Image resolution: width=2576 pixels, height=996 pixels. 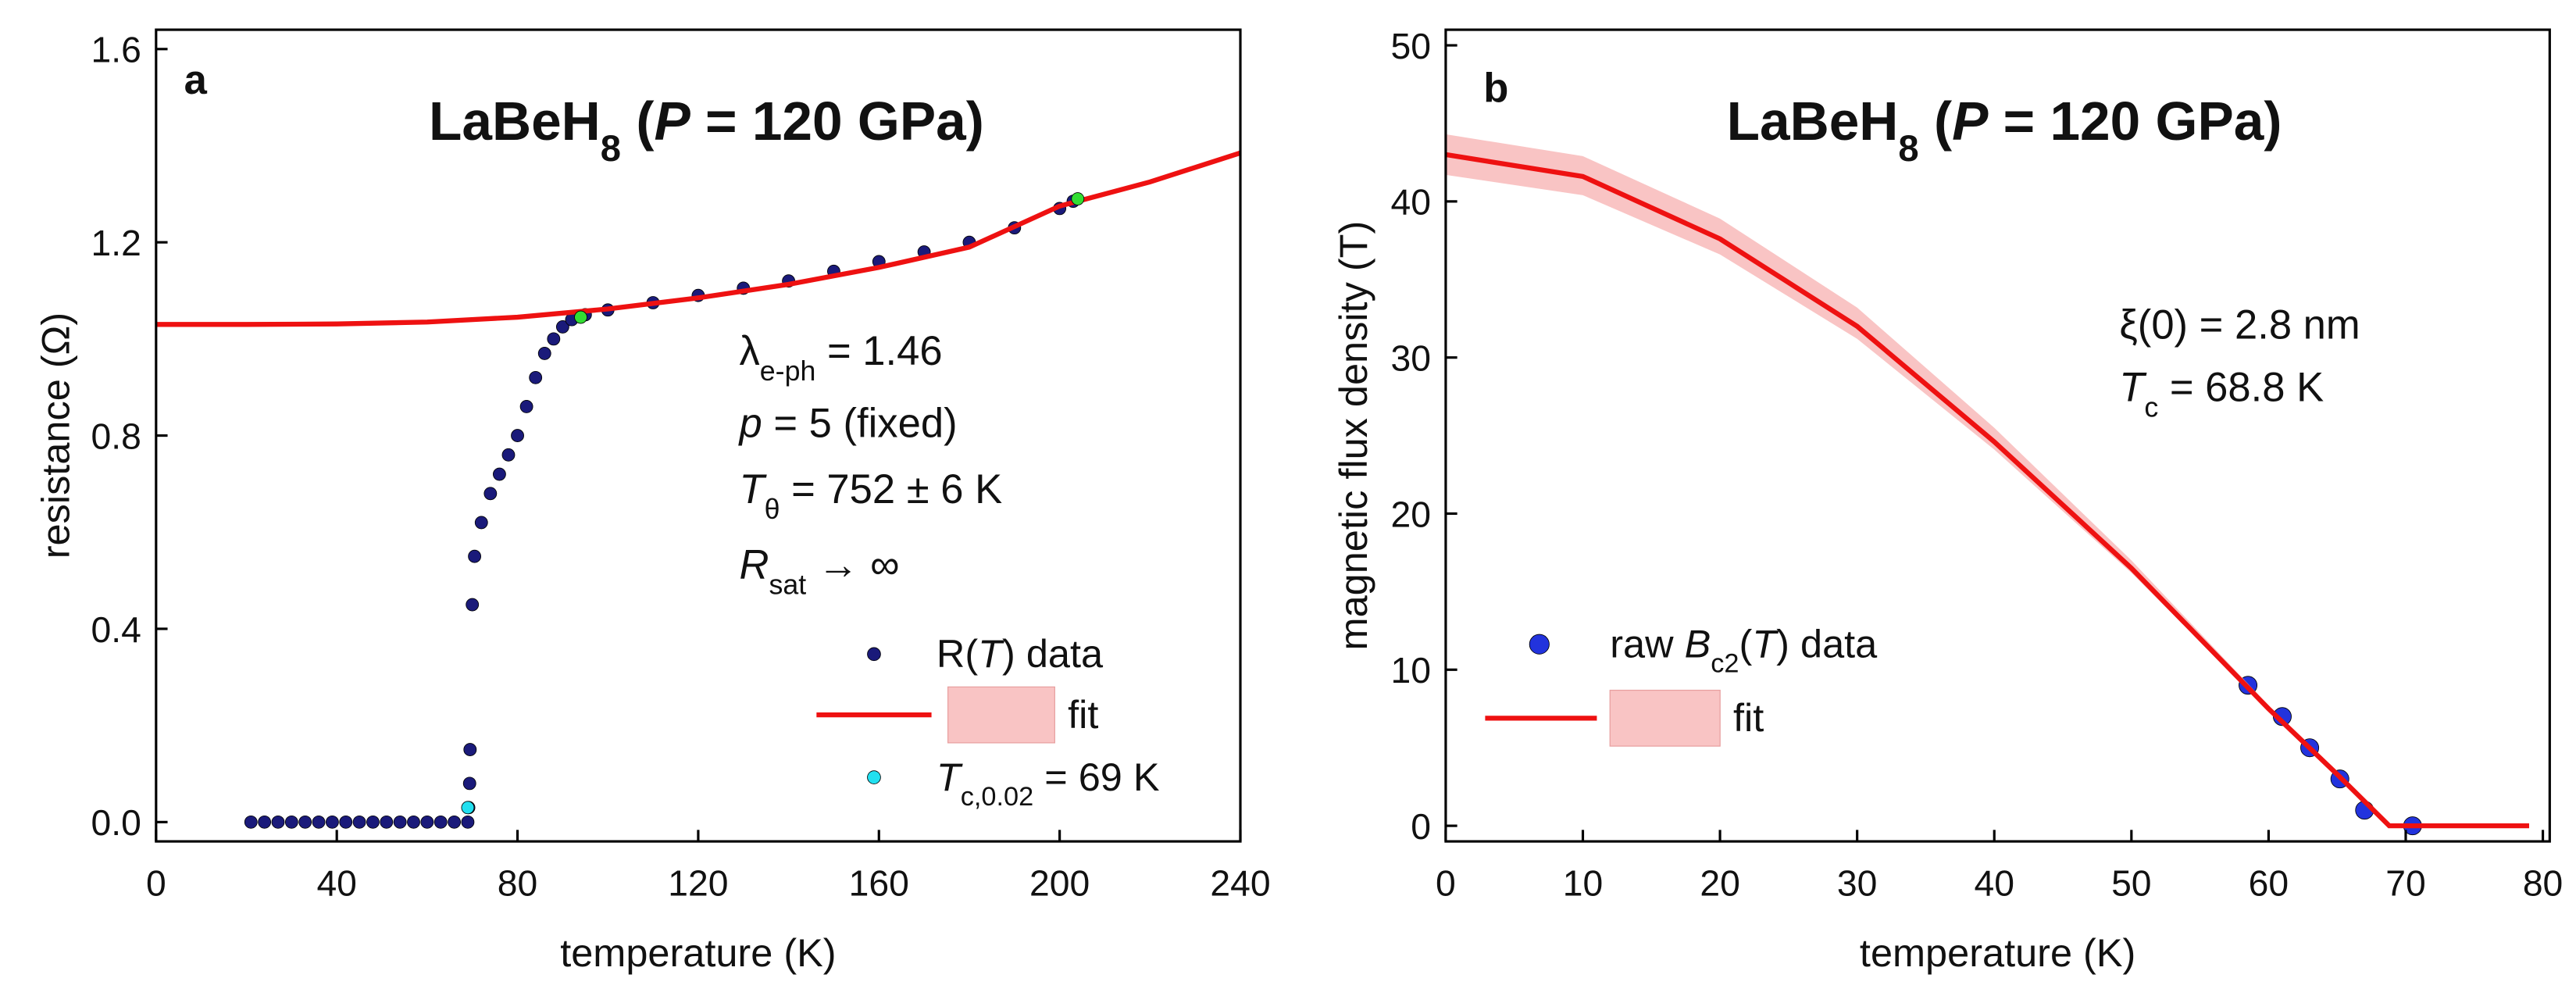 What do you see at coordinates (116, 822) in the screenshot?
I see `y-tick-label: 0.0` at bounding box center [116, 822].